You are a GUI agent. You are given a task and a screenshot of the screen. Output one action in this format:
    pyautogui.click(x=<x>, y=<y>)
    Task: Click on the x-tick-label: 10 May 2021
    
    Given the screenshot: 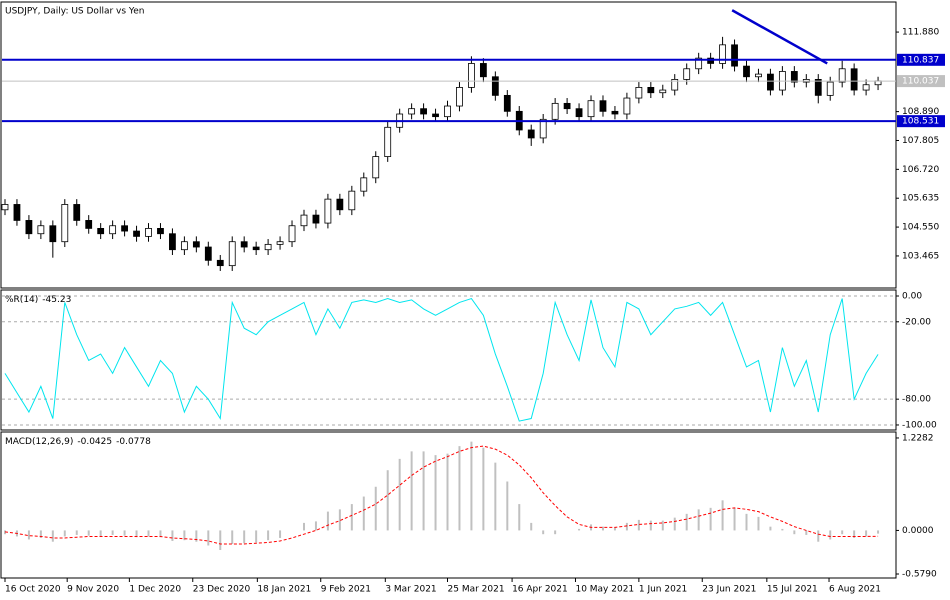 What is the action you would take?
    pyautogui.click(x=604, y=590)
    